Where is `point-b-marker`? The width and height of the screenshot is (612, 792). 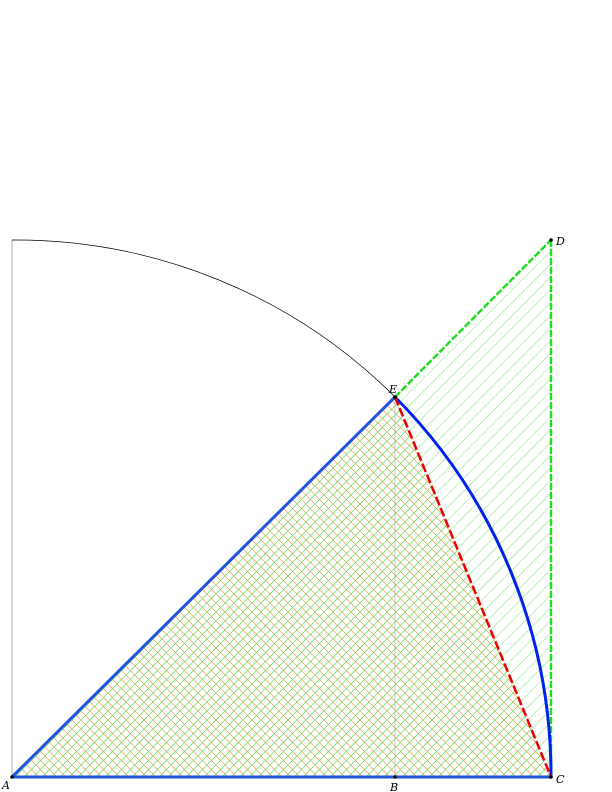 point-b-marker is located at coordinates (395, 777).